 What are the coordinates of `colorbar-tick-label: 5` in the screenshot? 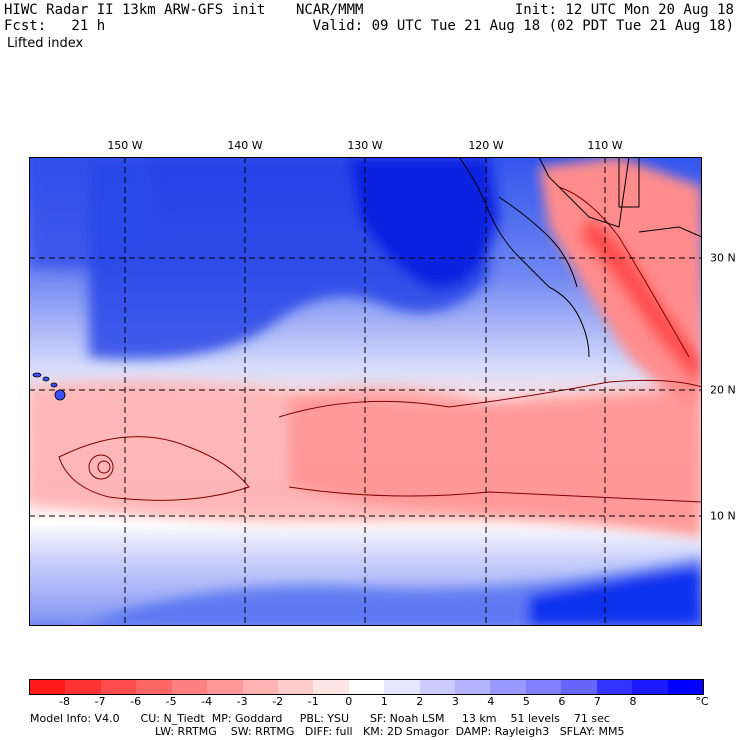 It's located at (526, 701).